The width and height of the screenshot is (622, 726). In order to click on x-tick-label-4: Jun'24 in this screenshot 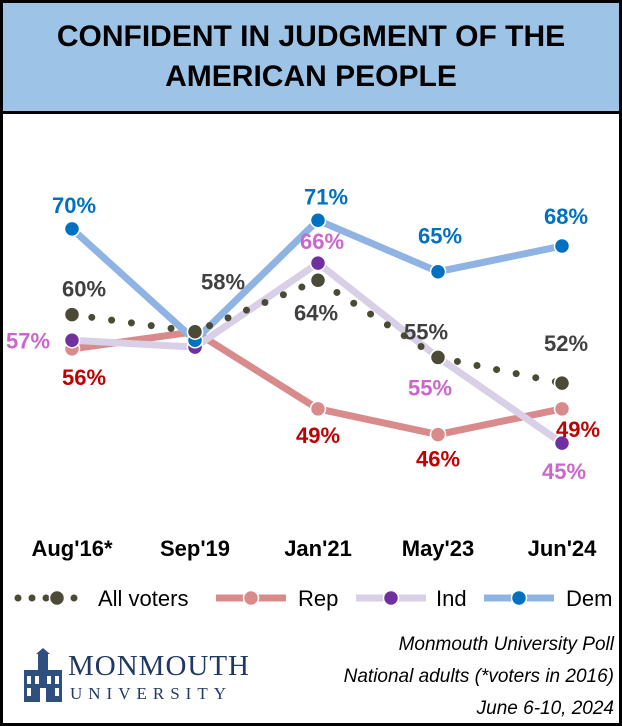, I will do `click(563, 548)`.